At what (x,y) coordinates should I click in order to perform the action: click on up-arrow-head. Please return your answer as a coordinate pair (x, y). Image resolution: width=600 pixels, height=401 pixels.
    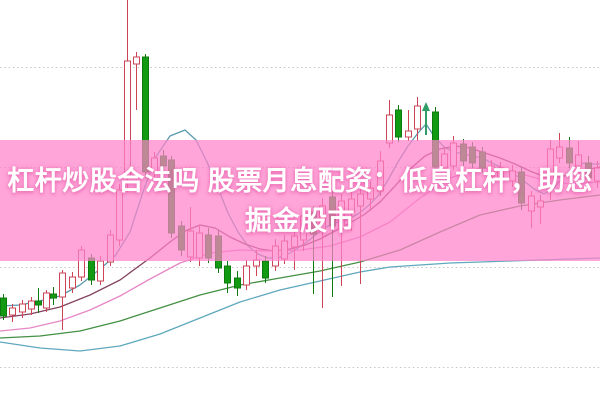
    Looking at the image, I should click on (426, 106).